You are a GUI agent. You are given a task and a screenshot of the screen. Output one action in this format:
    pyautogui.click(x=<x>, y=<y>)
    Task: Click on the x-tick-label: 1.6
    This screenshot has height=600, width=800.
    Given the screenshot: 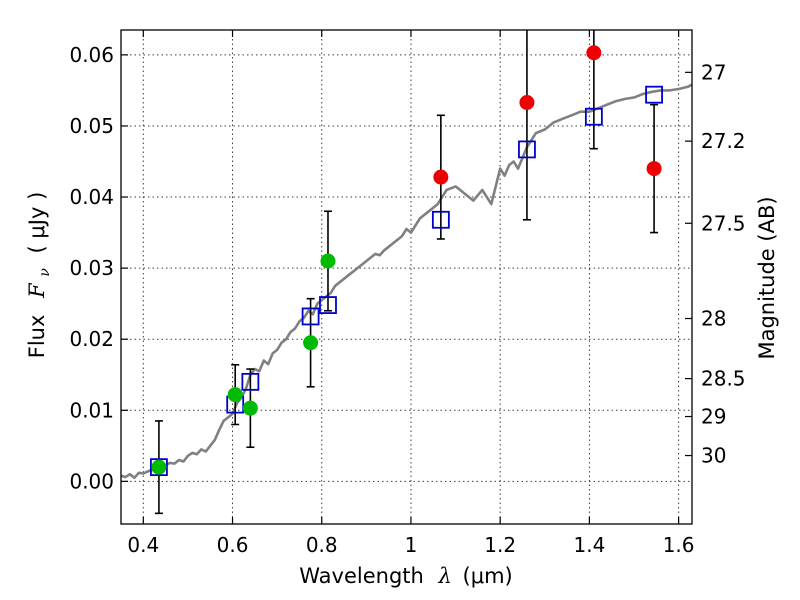 What is the action you would take?
    pyautogui.click(x=679, y=545)
    